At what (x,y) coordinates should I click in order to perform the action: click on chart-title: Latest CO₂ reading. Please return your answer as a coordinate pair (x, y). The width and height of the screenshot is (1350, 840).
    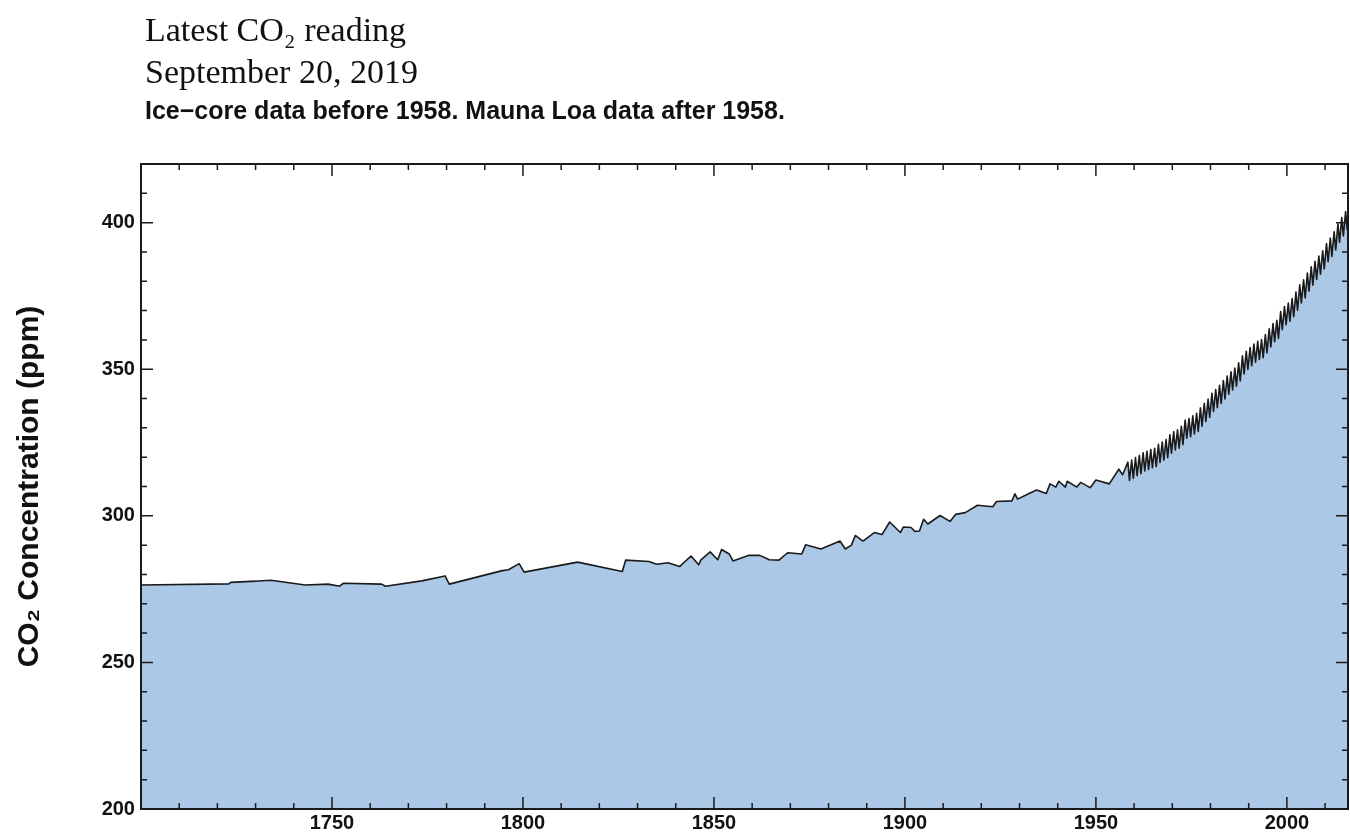
    Looking at the image, I should click on (276, 30).